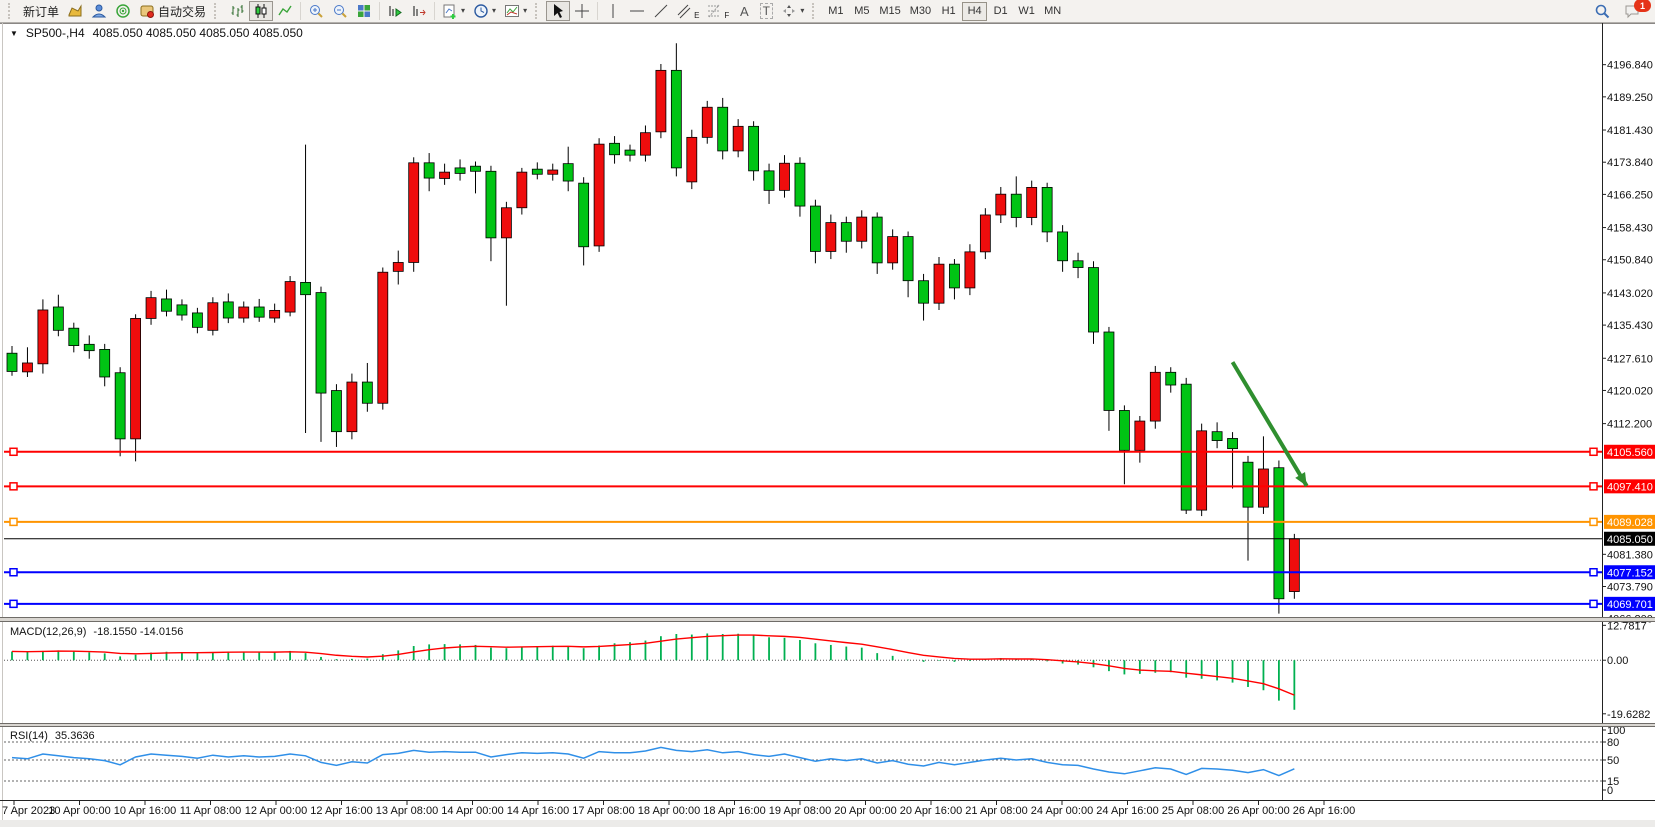  What do you see at coordinates (975, 11) in the screenshot?
I see `timeframe-button-H4: H4` at bounding box center [975, 11].